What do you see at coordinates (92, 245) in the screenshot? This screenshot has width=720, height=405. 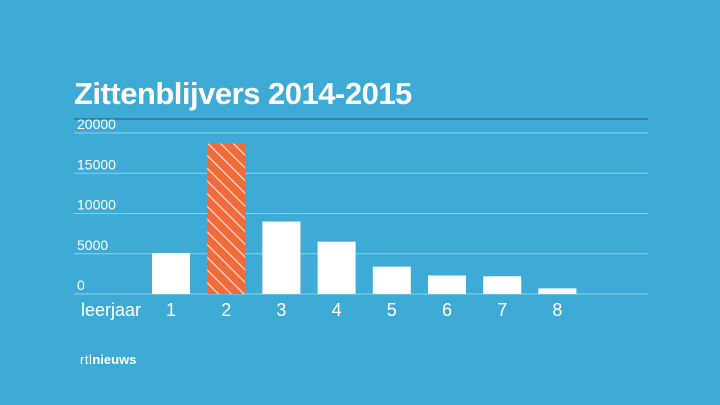 I see `y-tick-label: 5000` at bounding box center [92, 245].